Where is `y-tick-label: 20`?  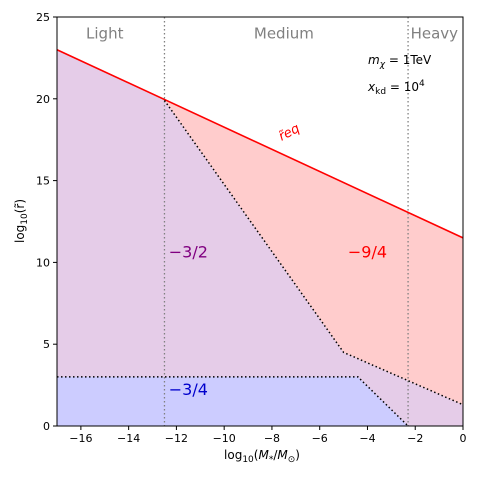 y-tick-label: 20 is located at coordinates (43, 99).